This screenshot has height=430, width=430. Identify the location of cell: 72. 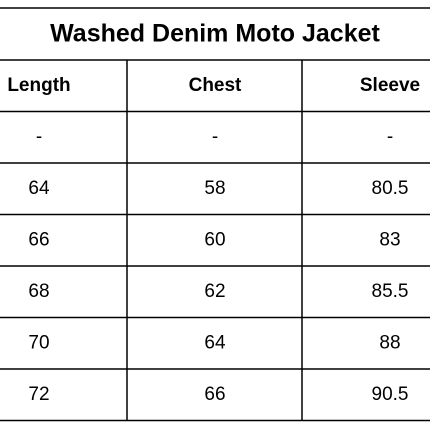
(38, 394).